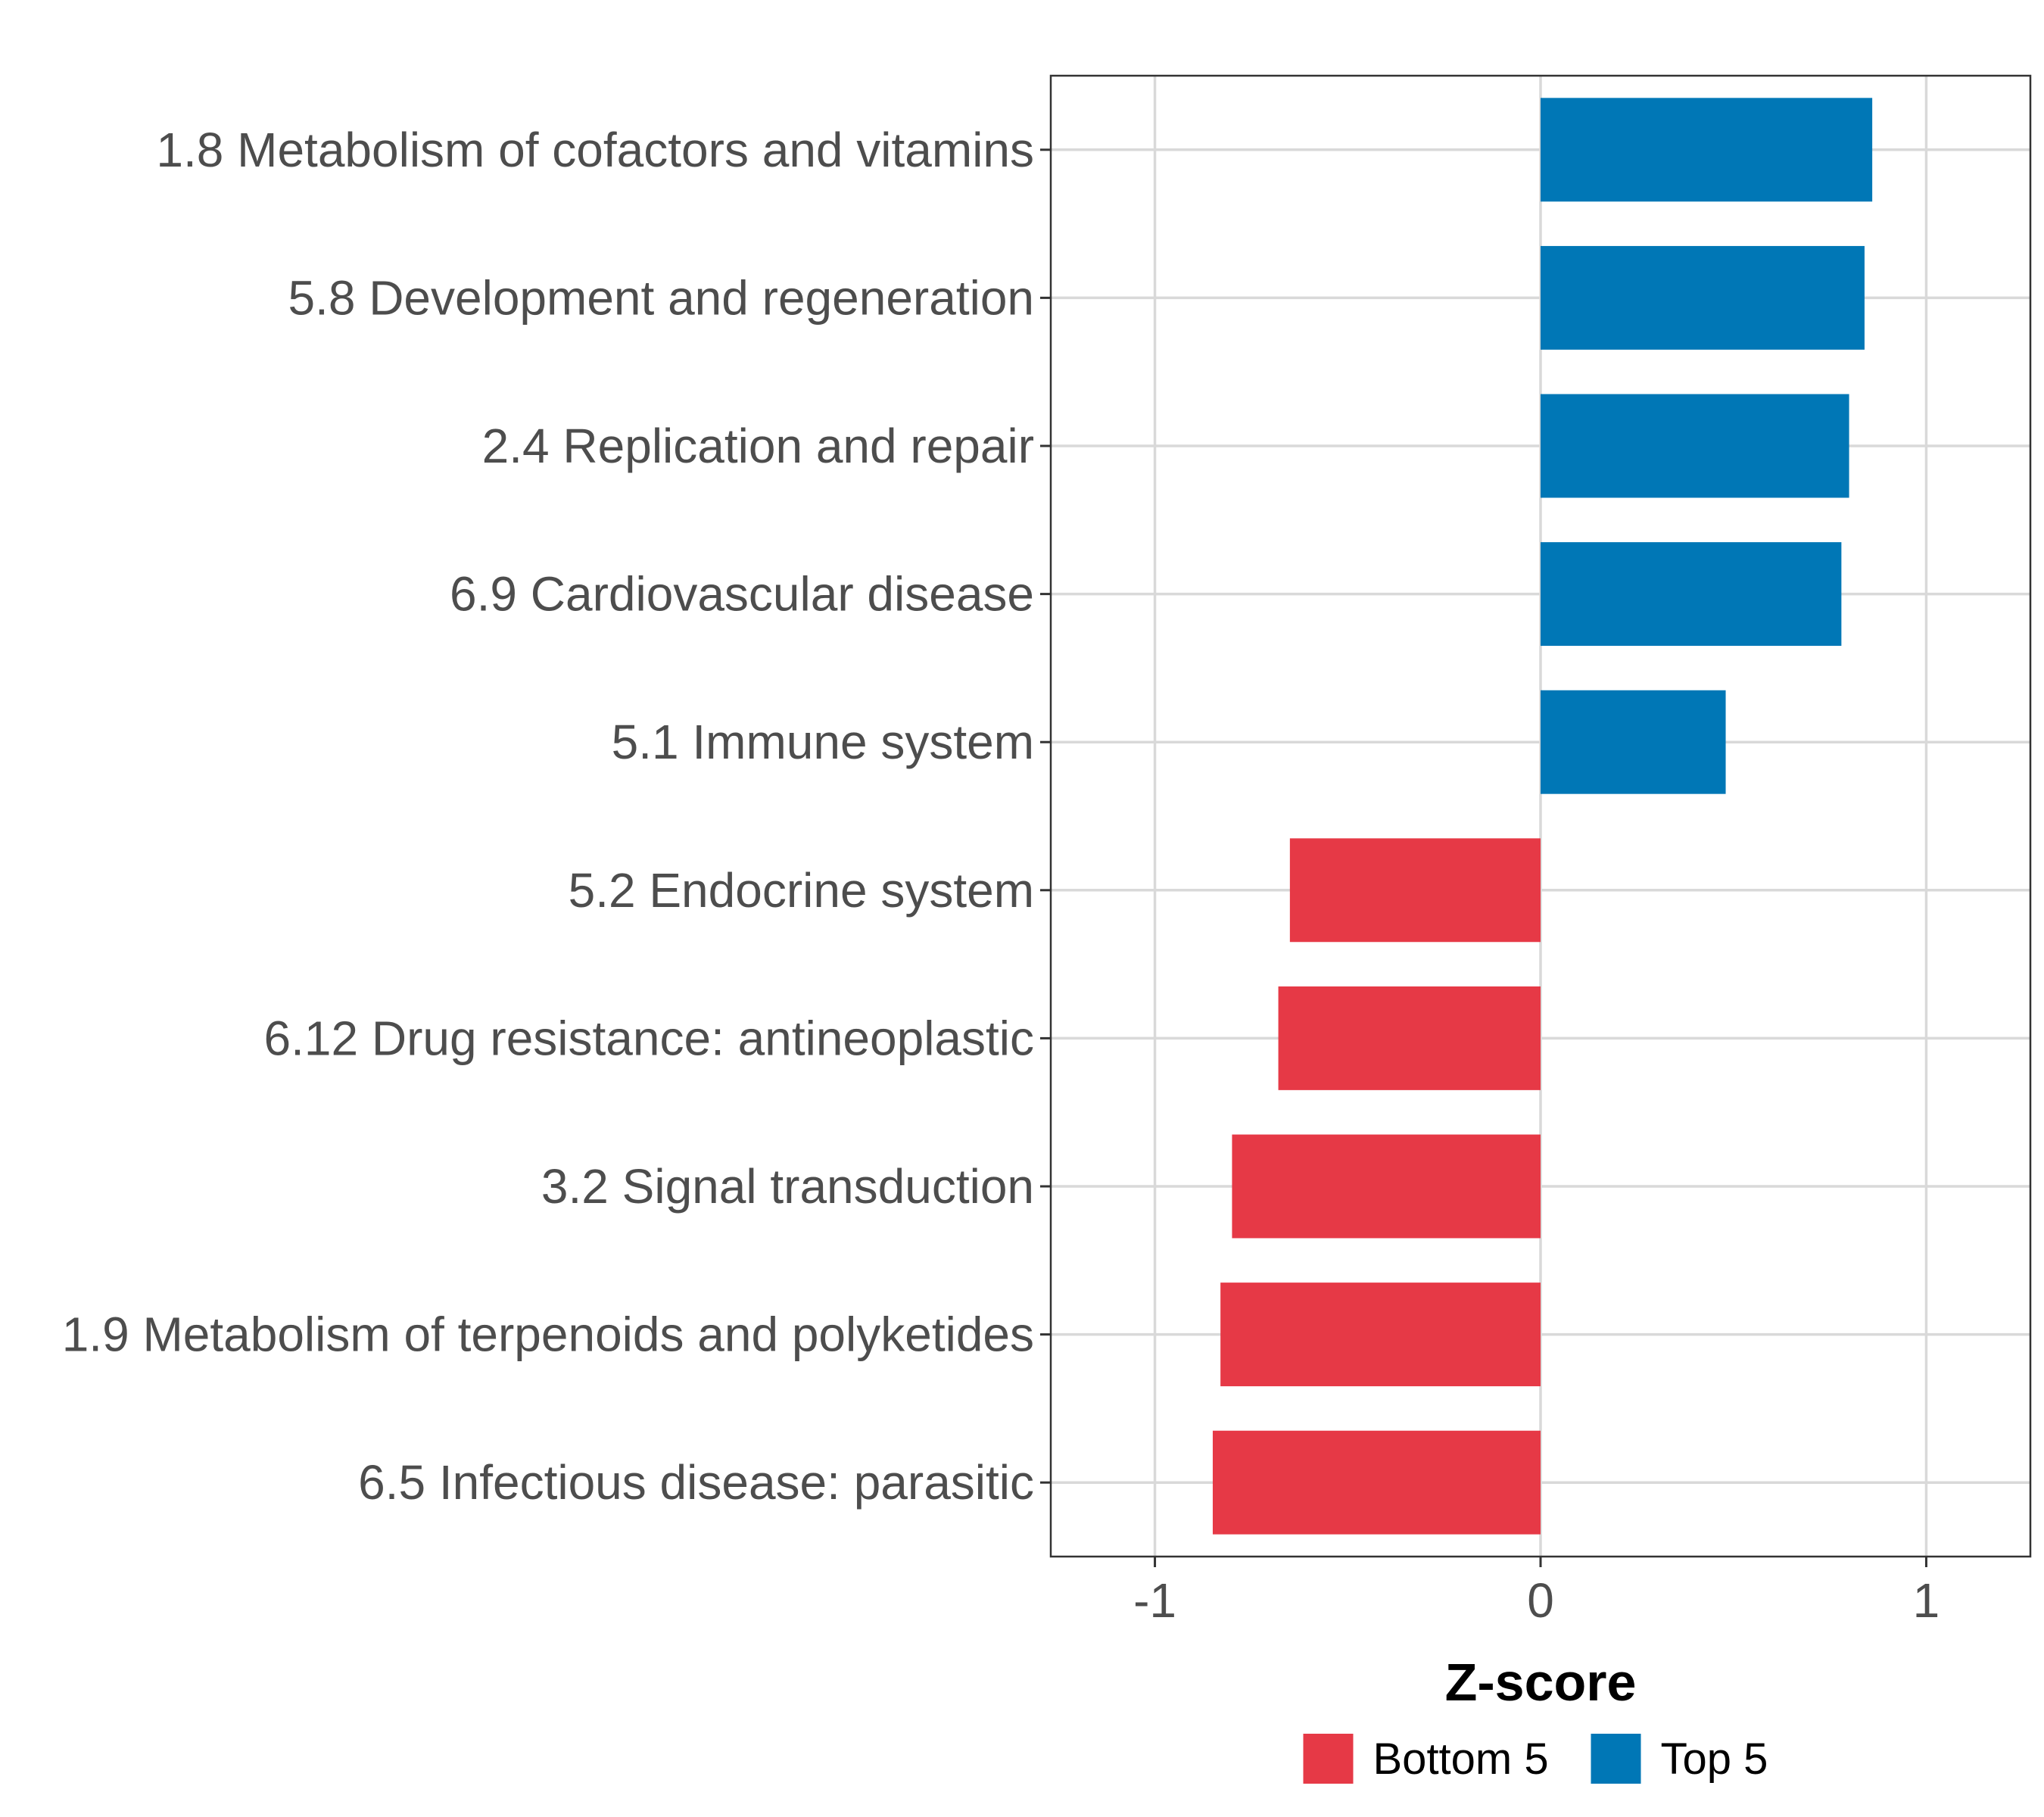 The image size is (2044, 1817). Describe the element at coordinates (787, 1186) in the screenshot. I see `category-label: 3.2 Signal transduction` at that location.